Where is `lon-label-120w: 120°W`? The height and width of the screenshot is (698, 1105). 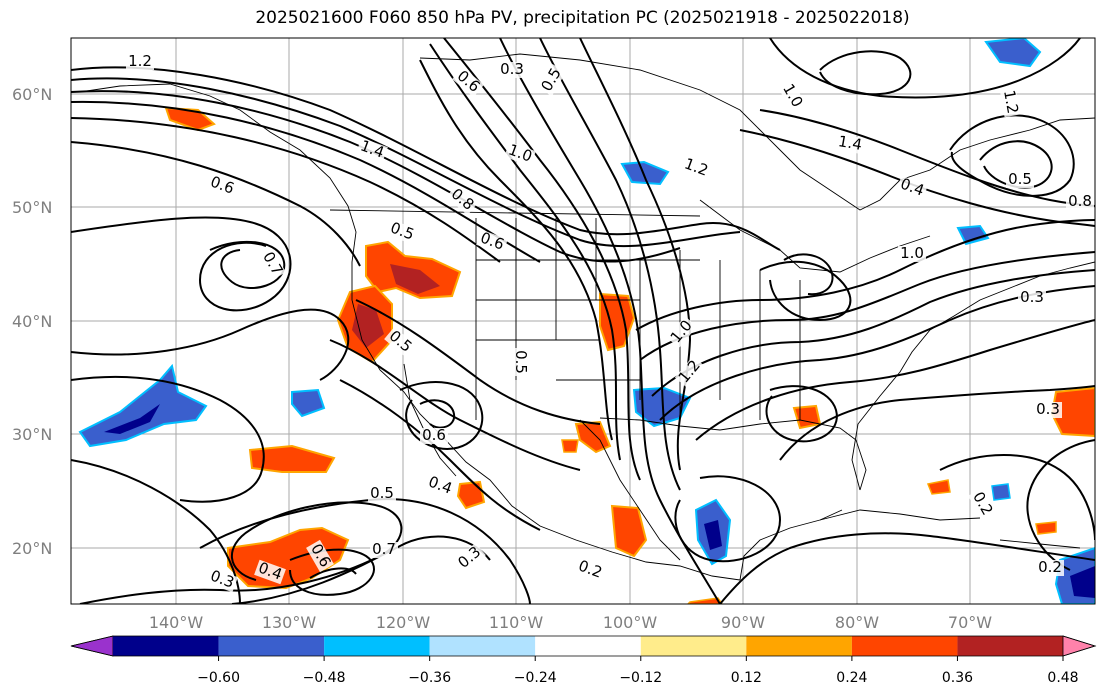
lon-label-120w: 120°W is located at coordinates (403, 622).